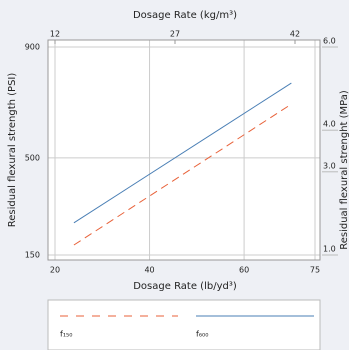 This screenshot has width=349, height=350. Describe the element at coordinates (295, 34) in the screenshot. I see `x2-tick-label: 42` at that location.